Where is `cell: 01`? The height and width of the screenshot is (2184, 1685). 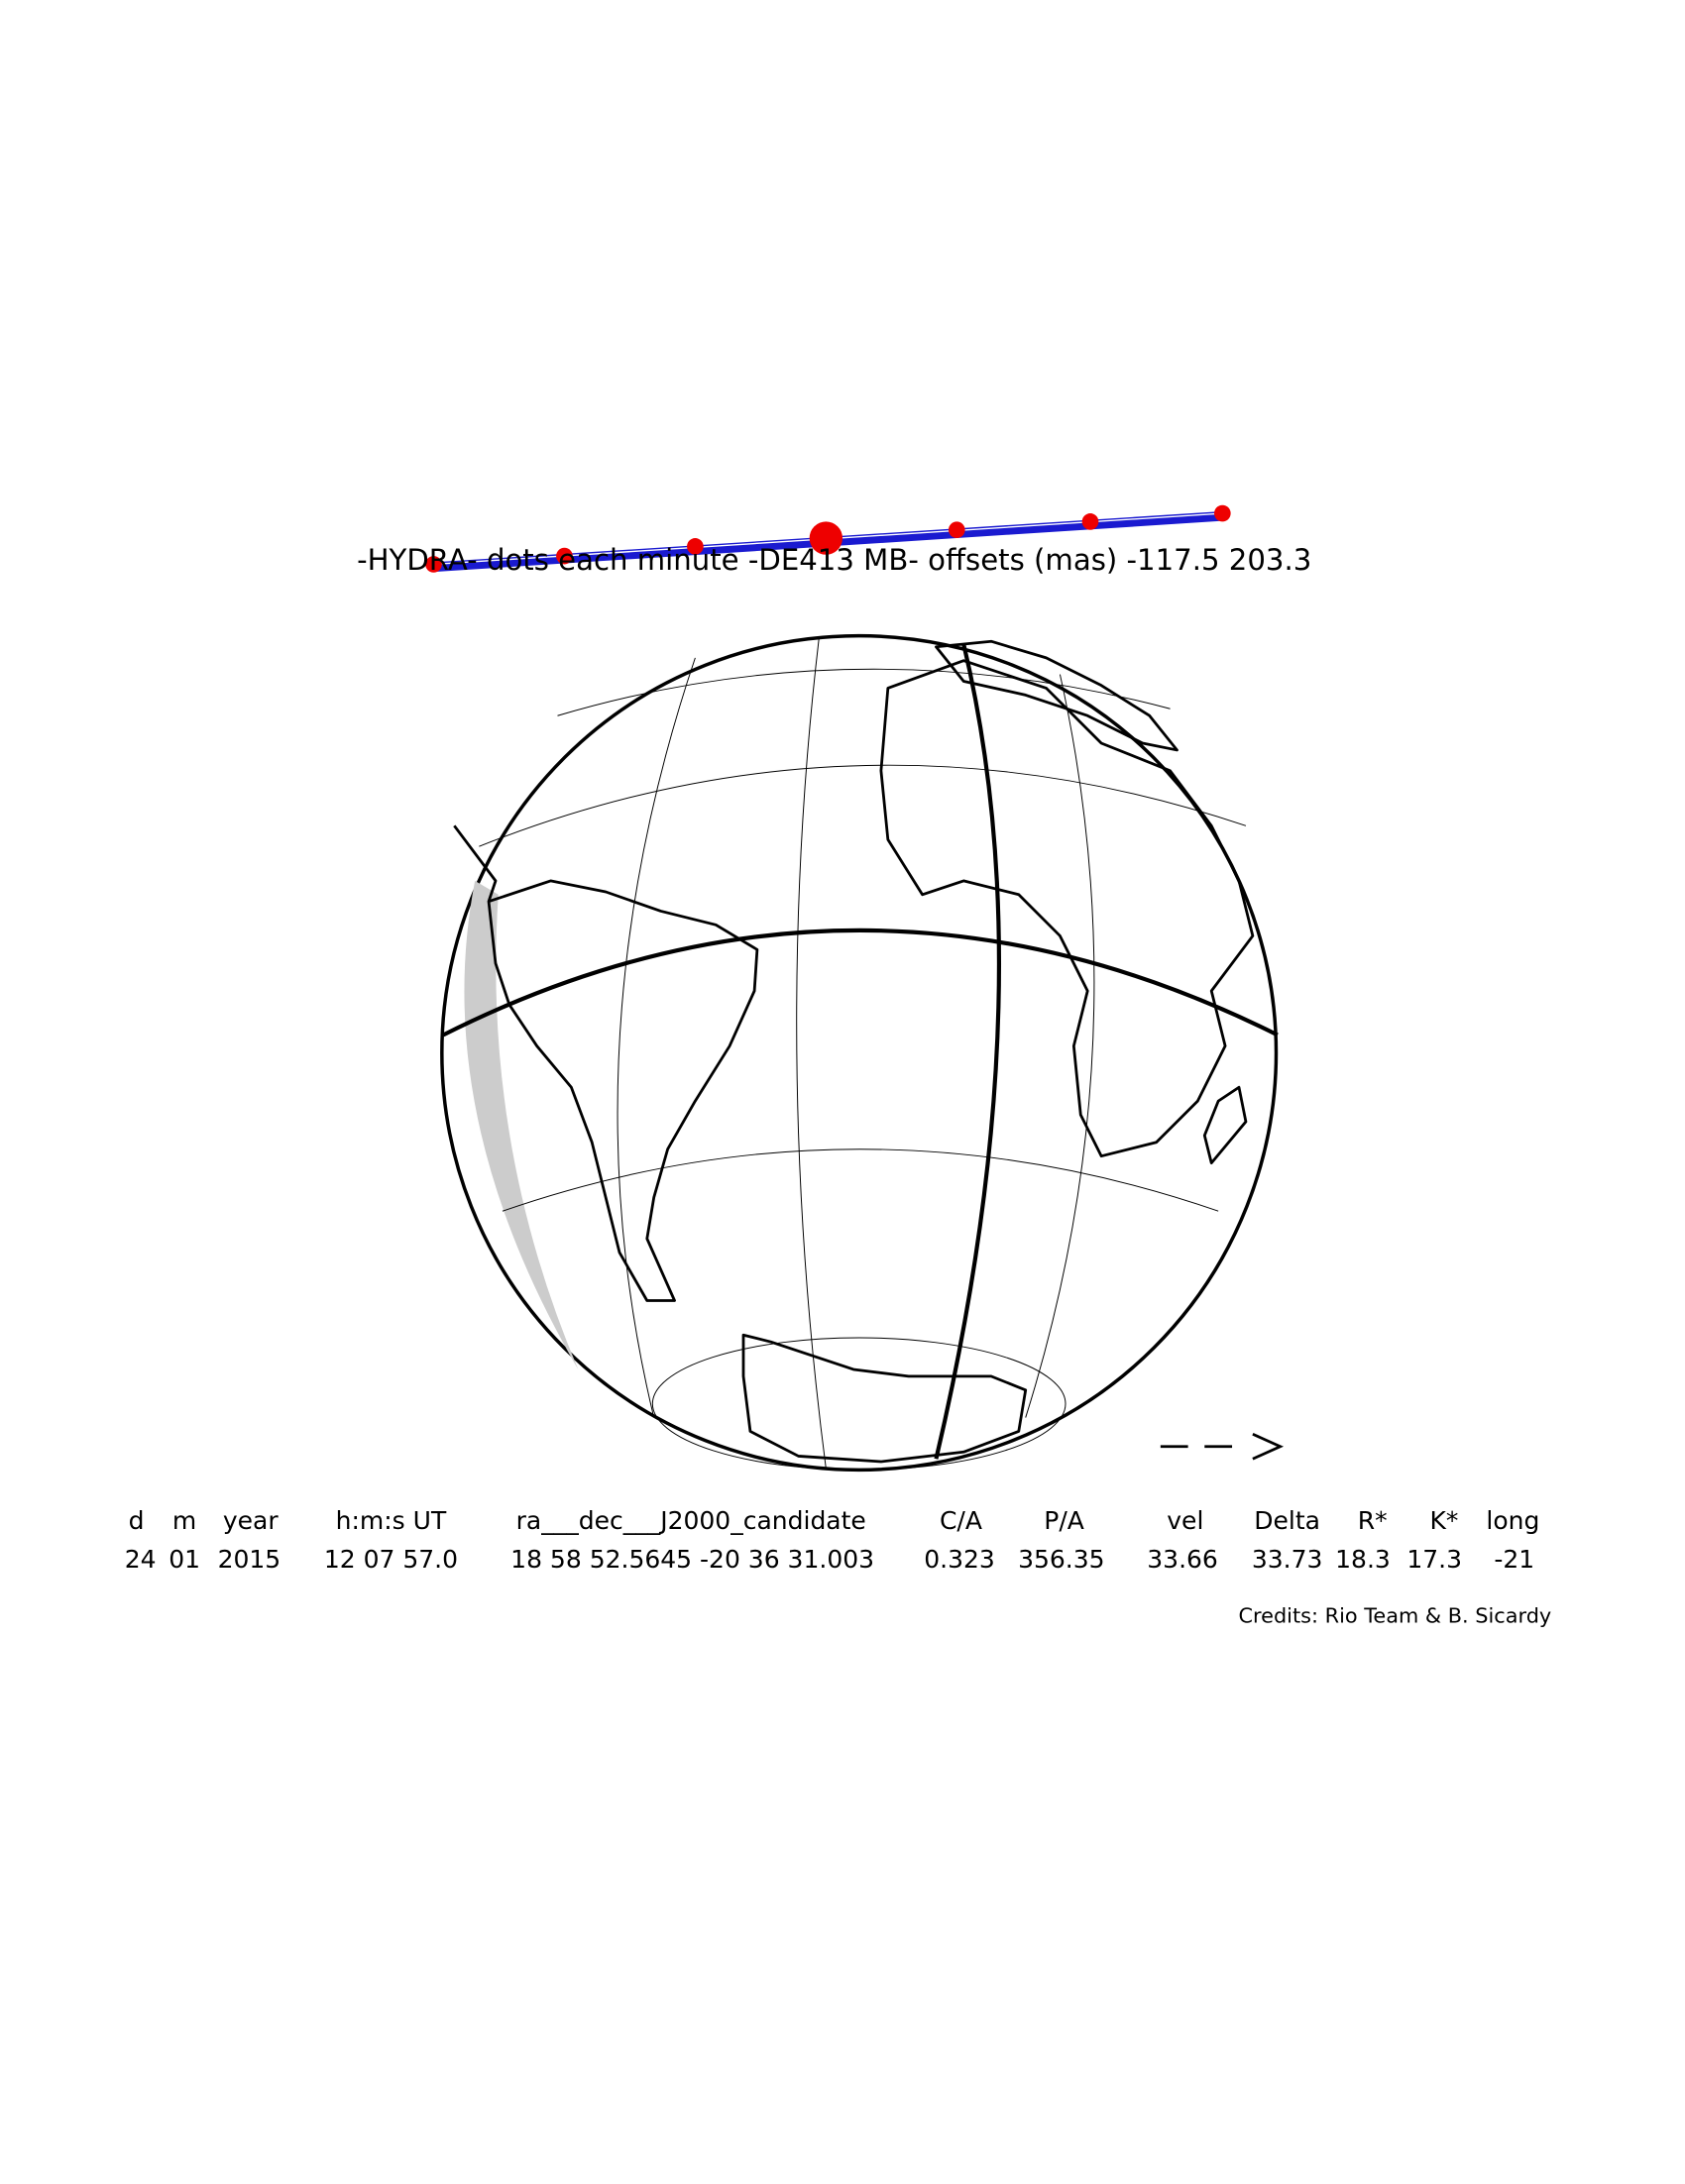 cell: 01 is located at coordinates (184, 1559).